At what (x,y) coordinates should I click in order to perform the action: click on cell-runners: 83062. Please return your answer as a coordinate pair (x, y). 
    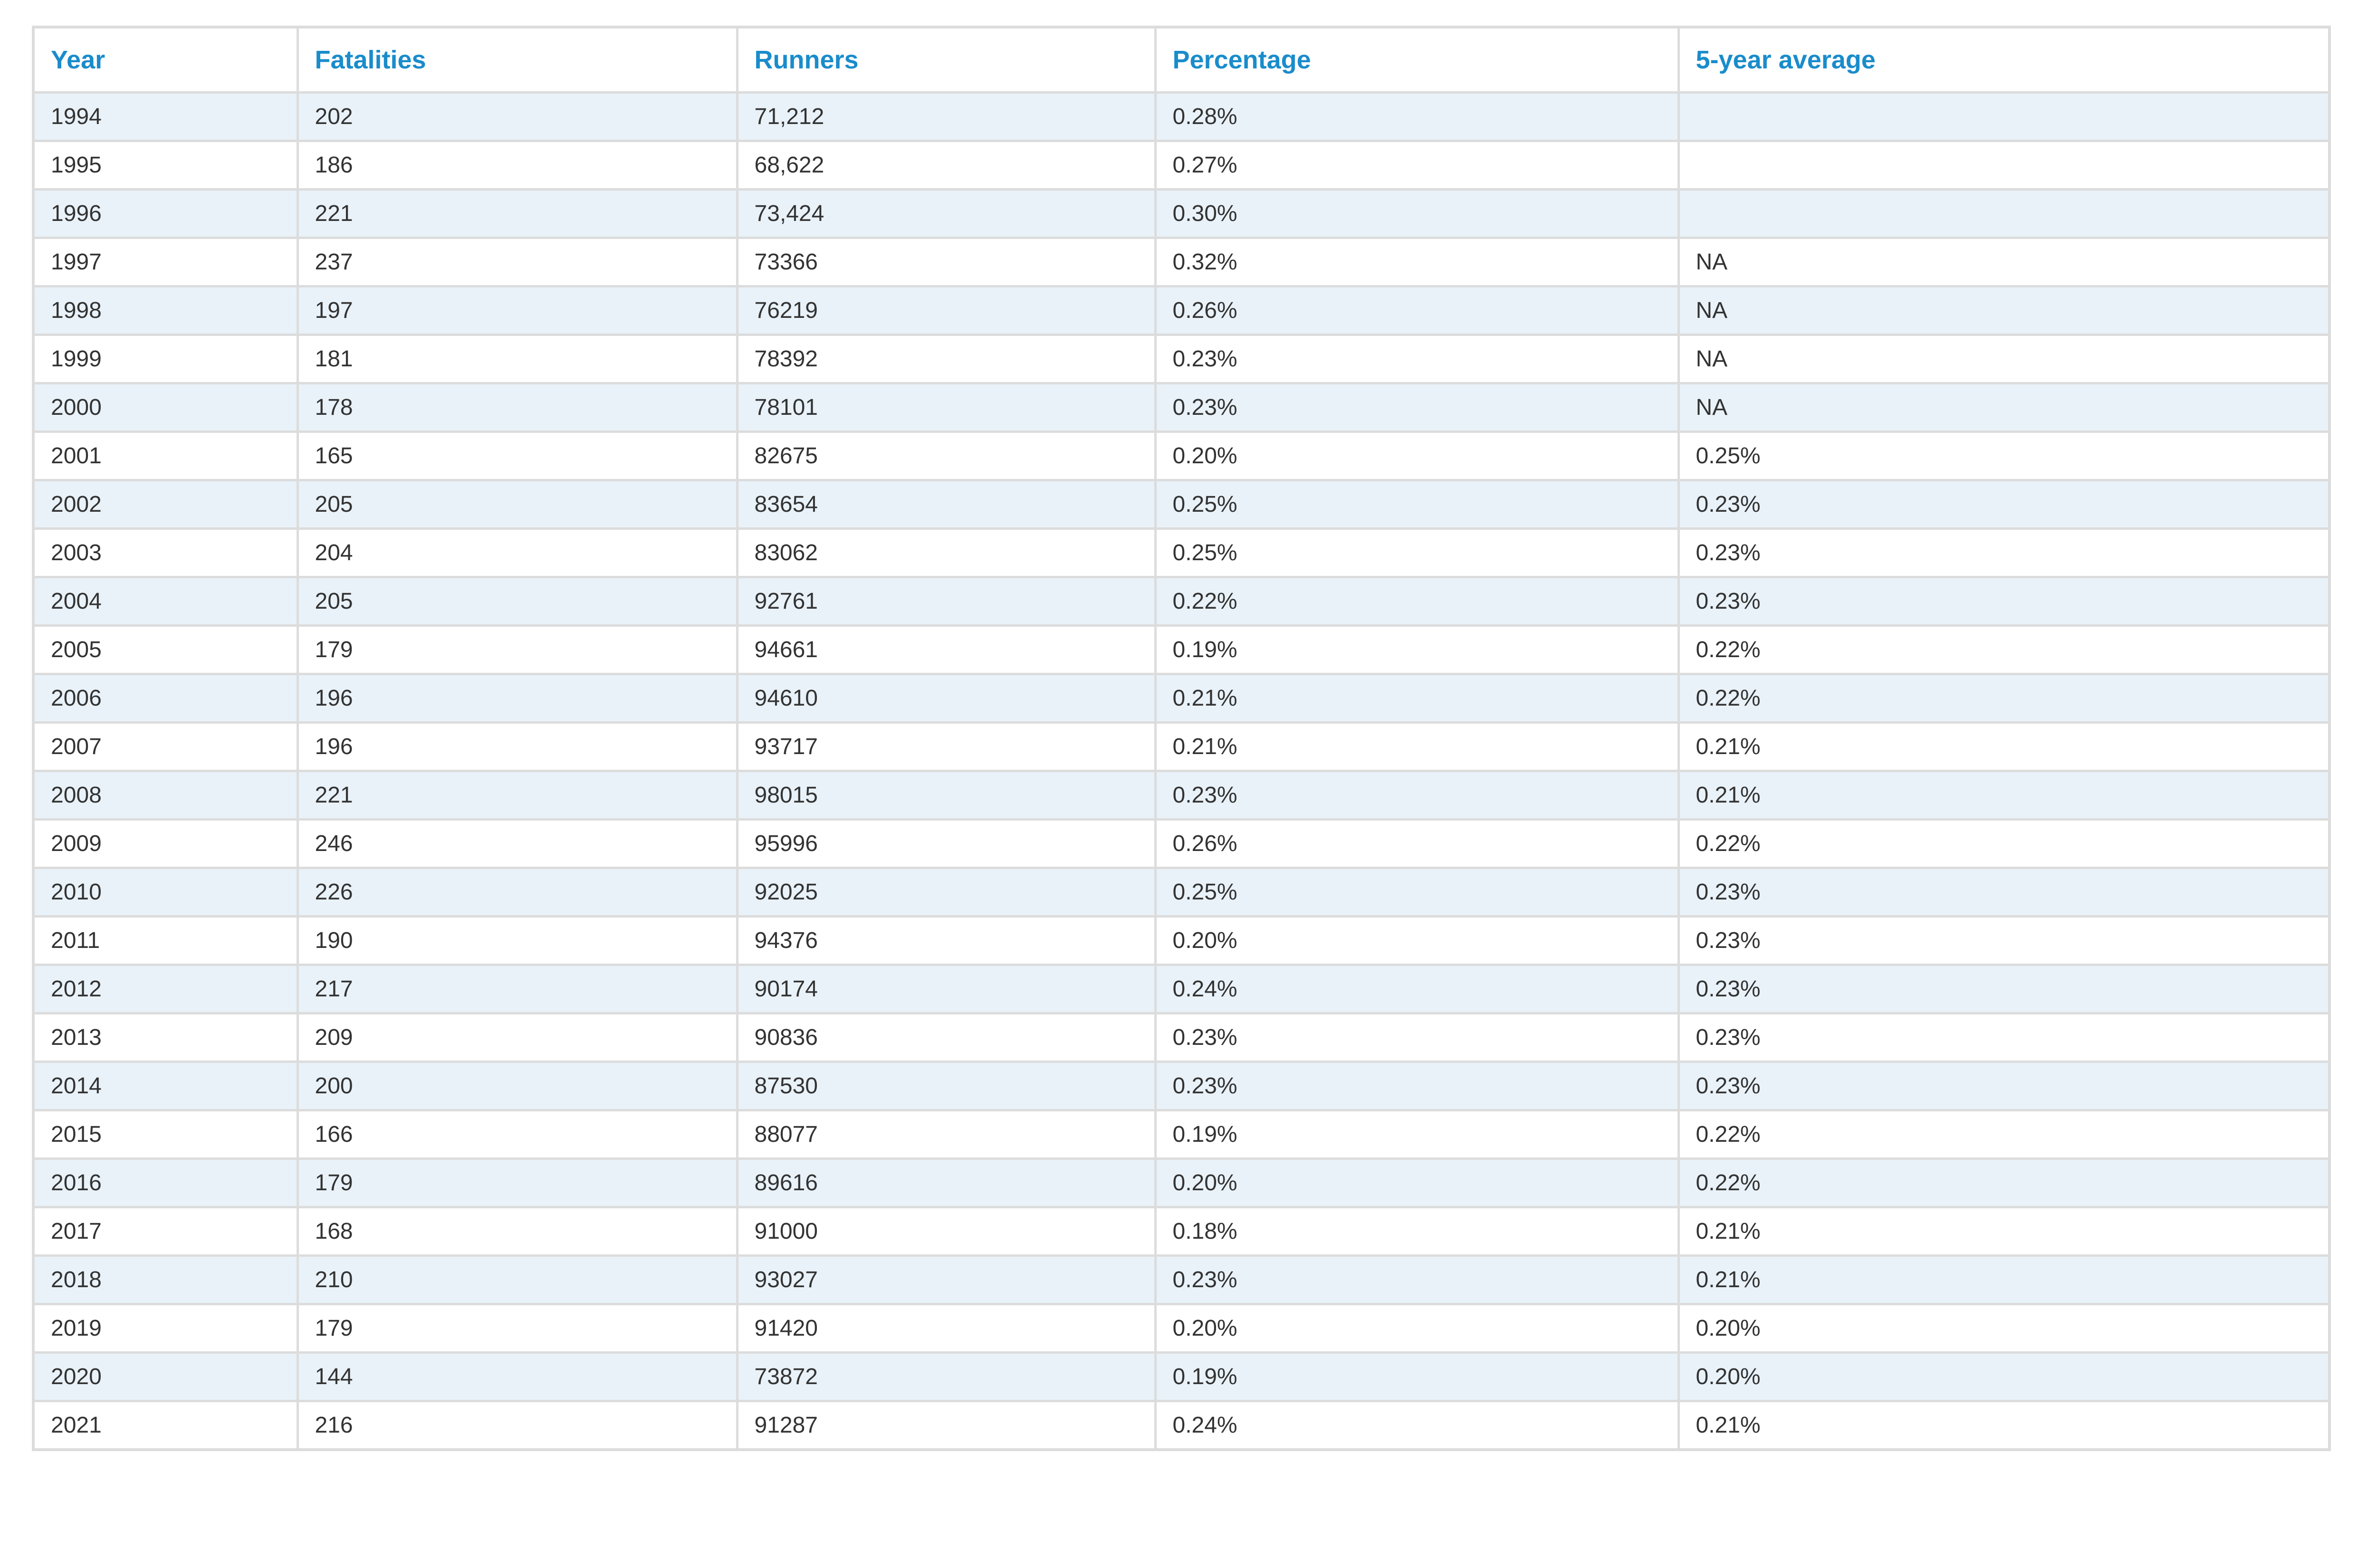
    Looking at the image, I should click on (946, 553).